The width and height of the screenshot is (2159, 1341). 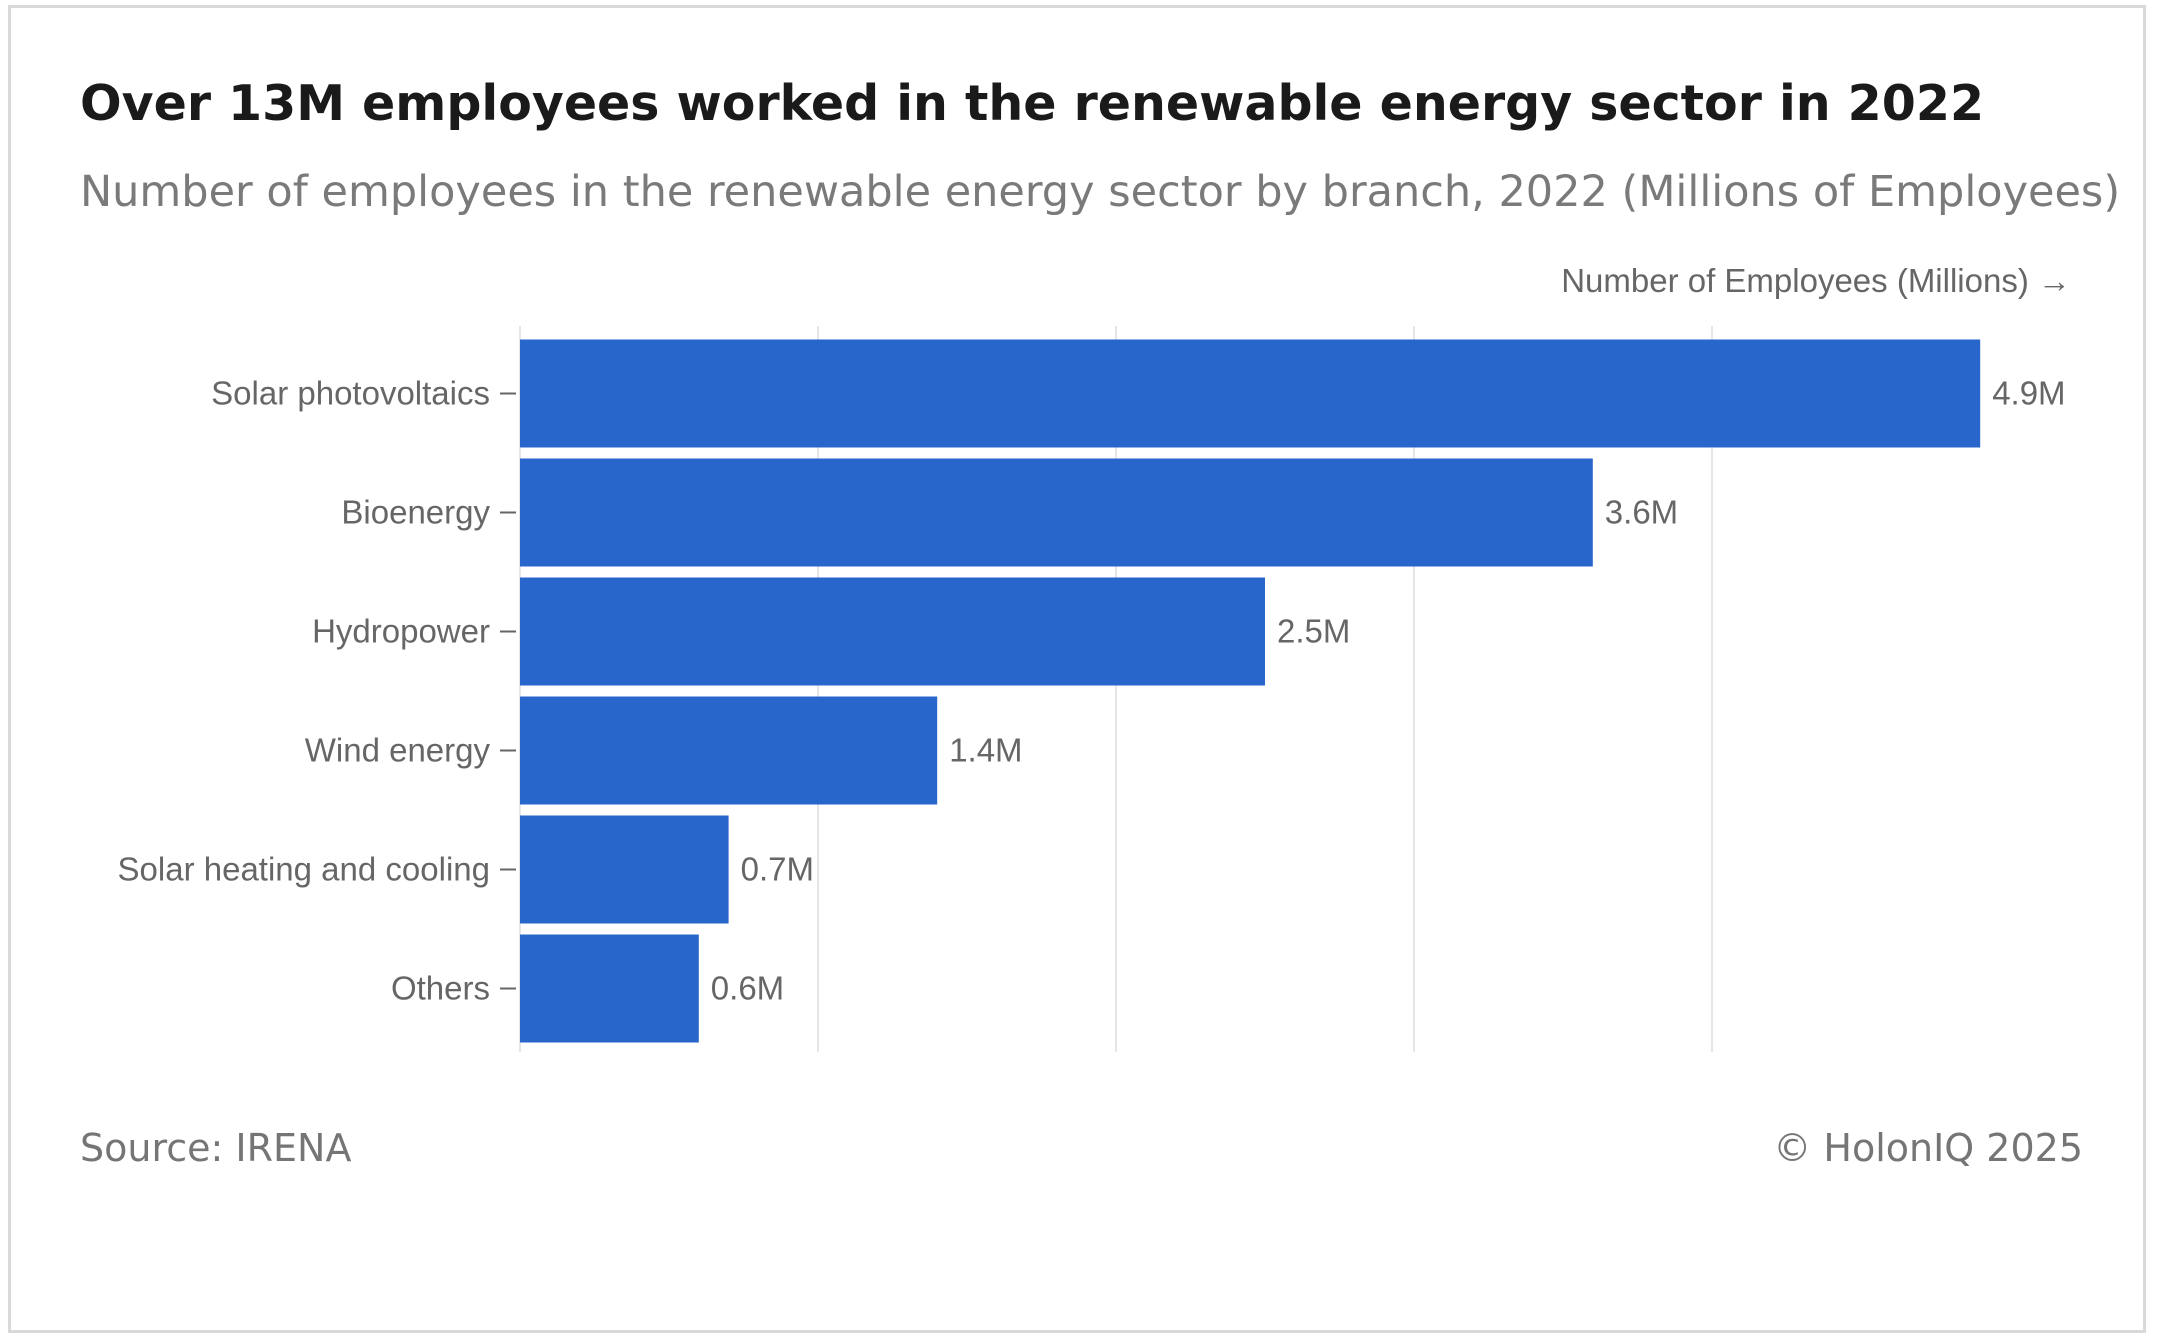 What do you see at coordinates (1313, 631) in the screenshot?
I see `value-label: 2.5M` at bounding box center [1313, 631].